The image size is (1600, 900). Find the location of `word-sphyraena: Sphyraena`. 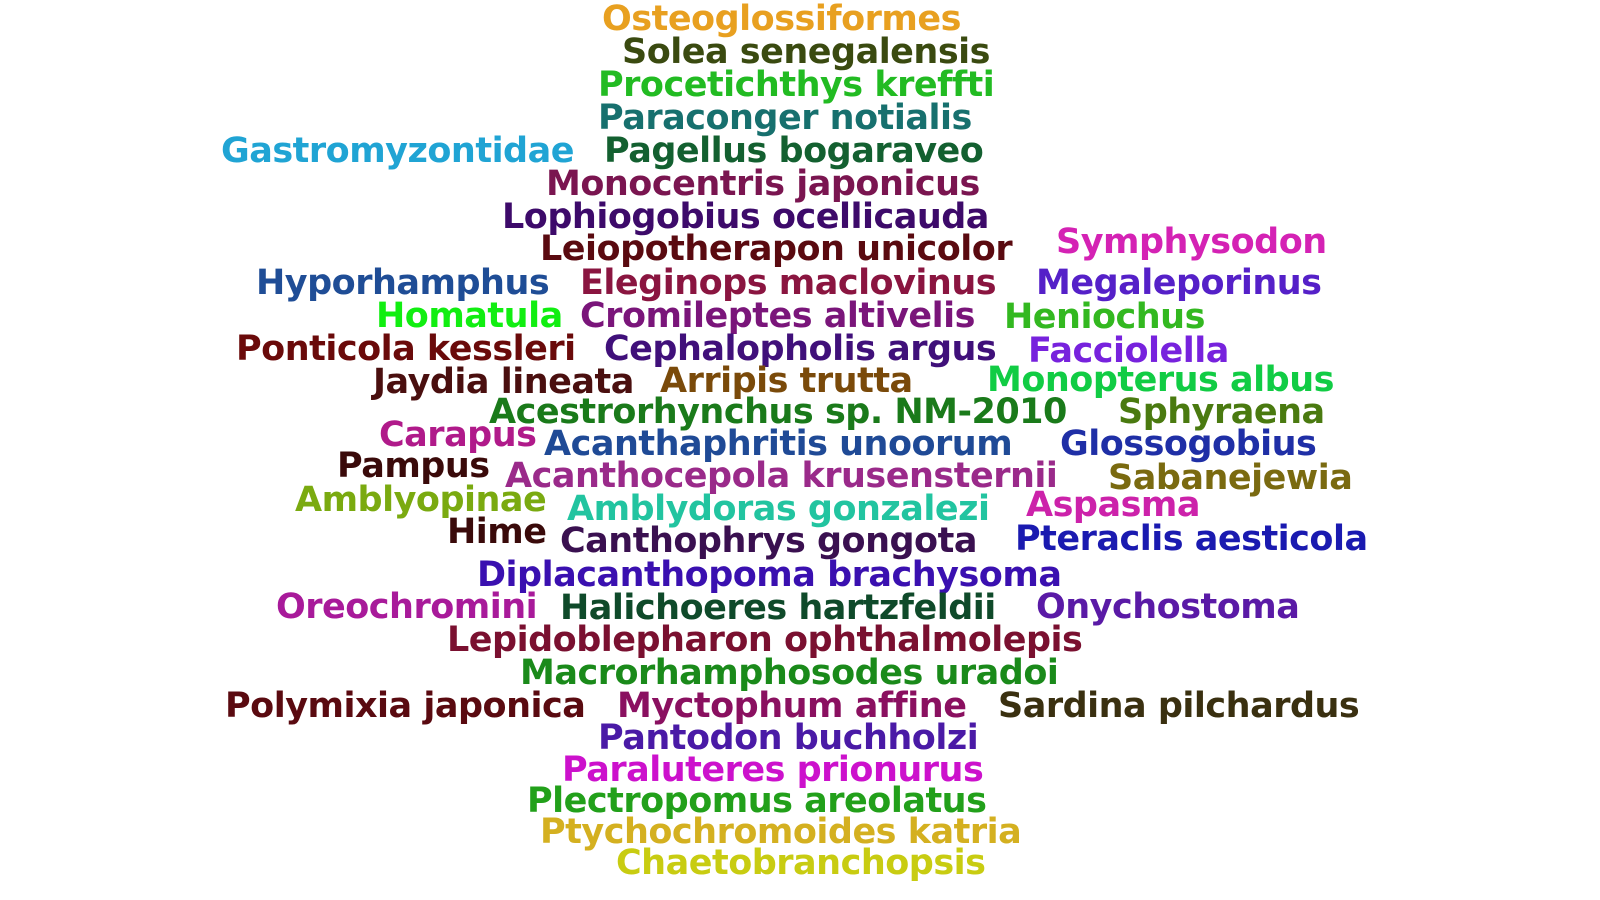

word-sphyraena: Sphyraena is located at coordinates (1221, 412).